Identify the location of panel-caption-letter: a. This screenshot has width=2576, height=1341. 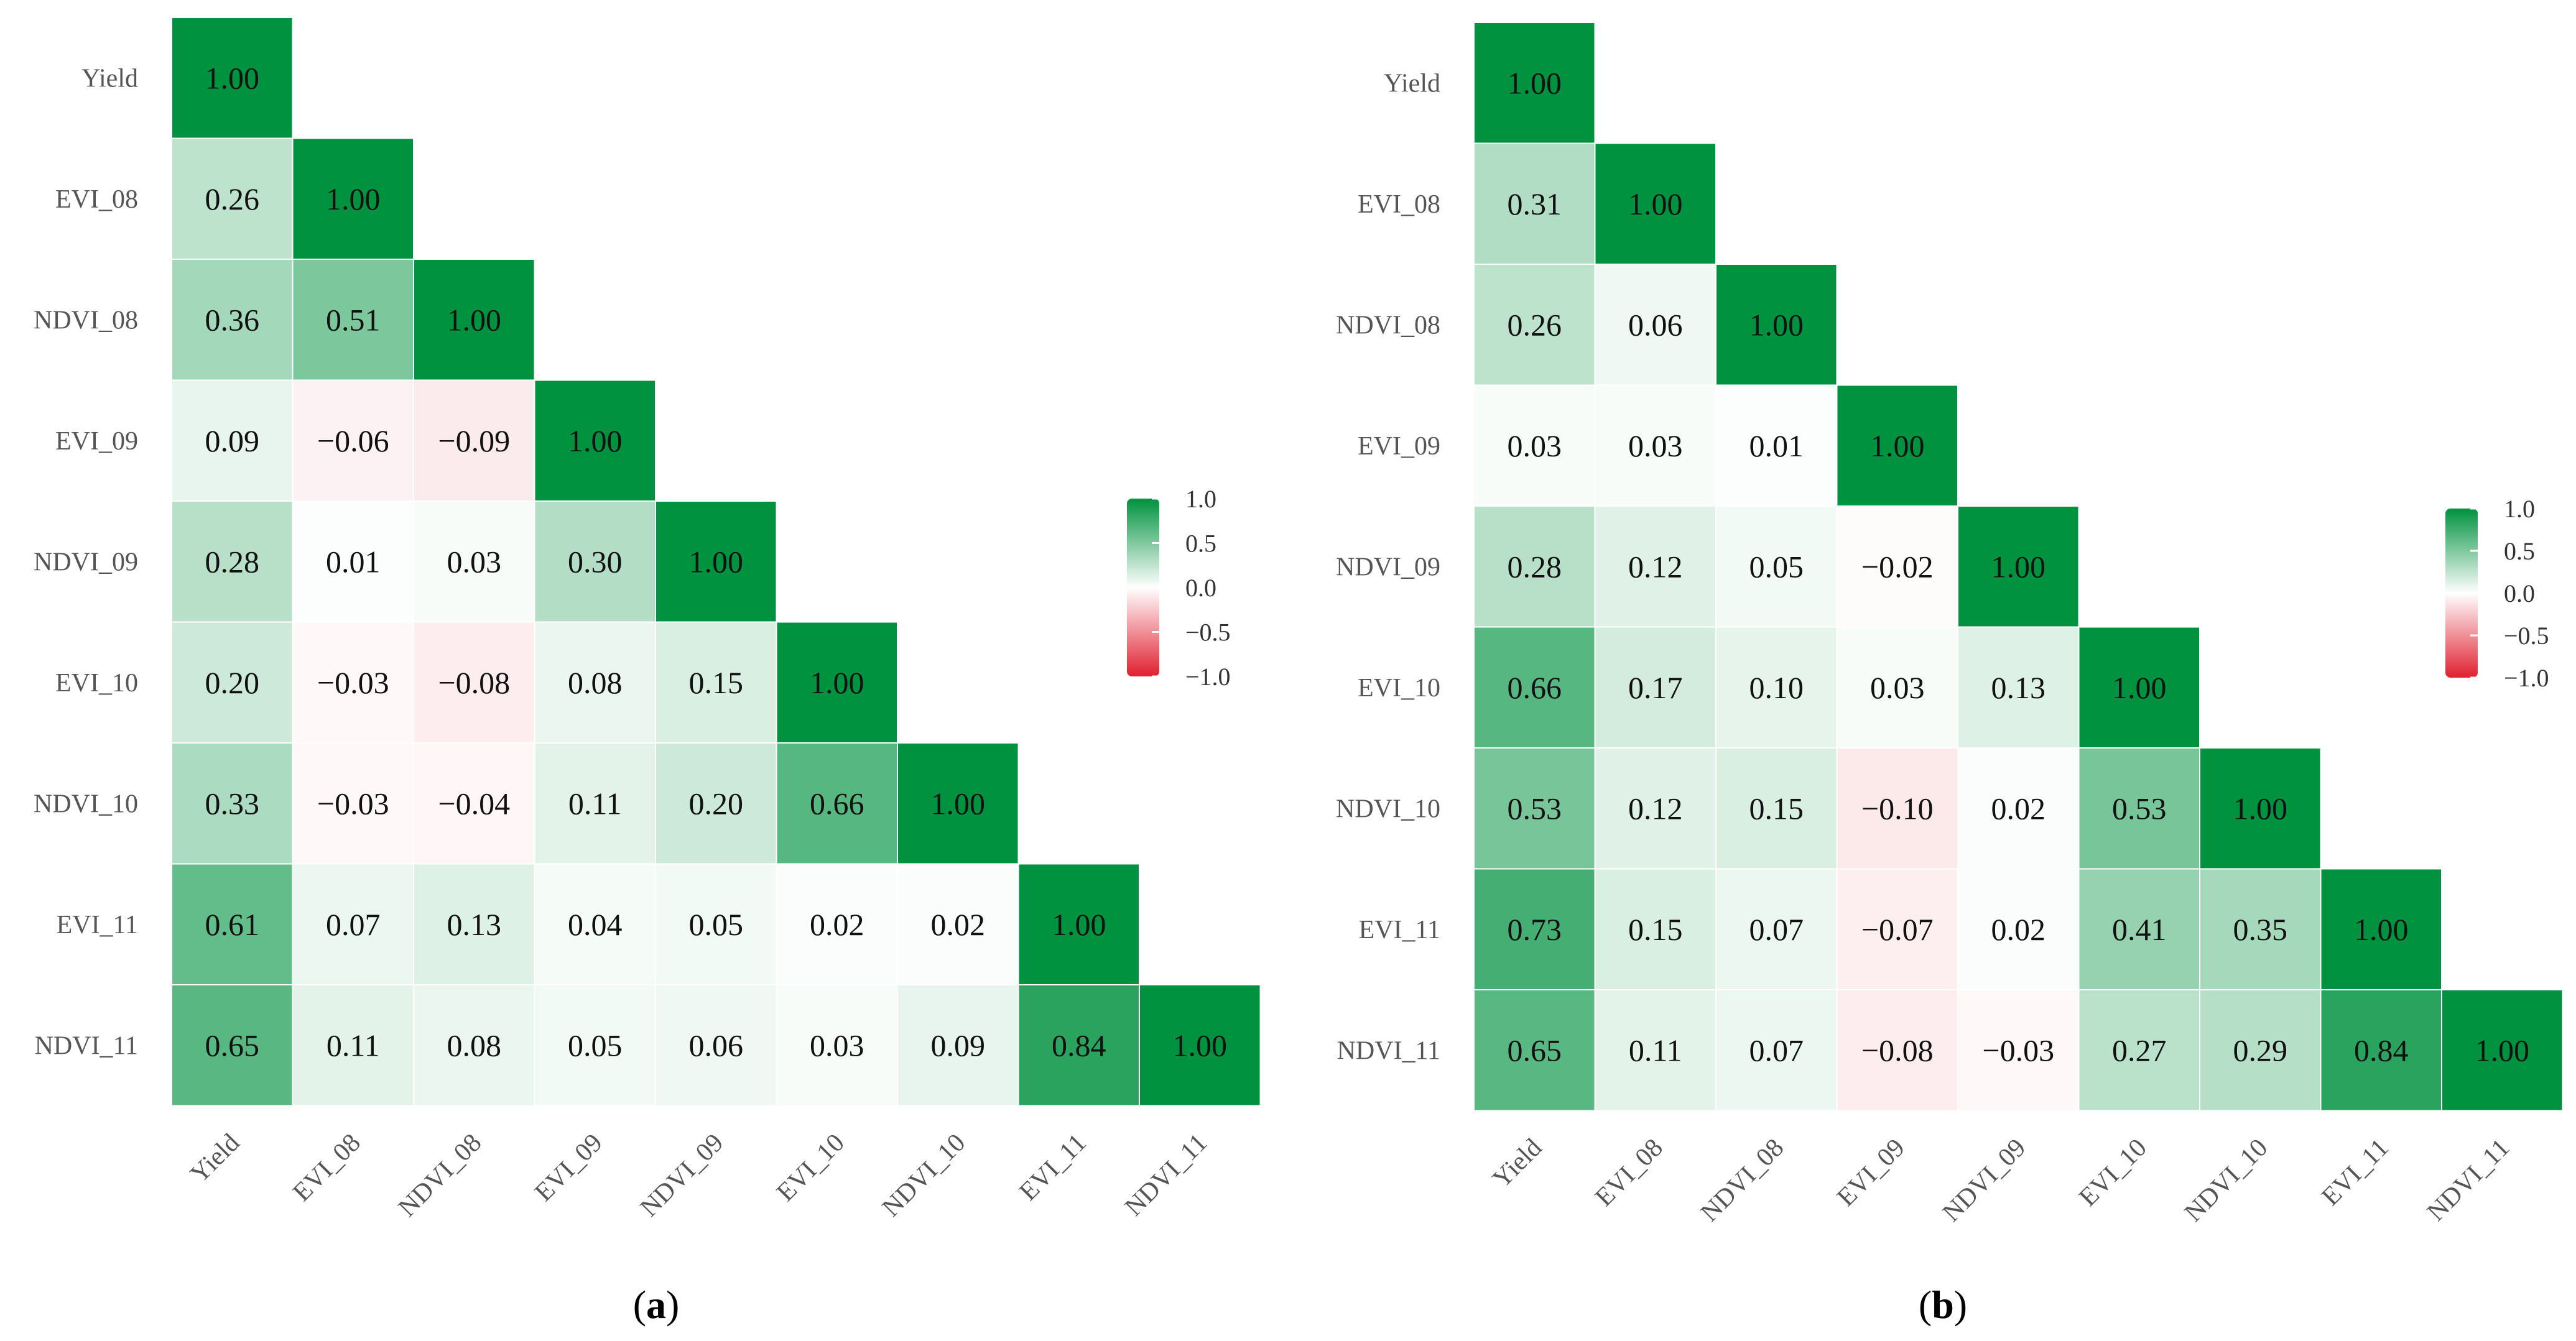
(656, 1305).